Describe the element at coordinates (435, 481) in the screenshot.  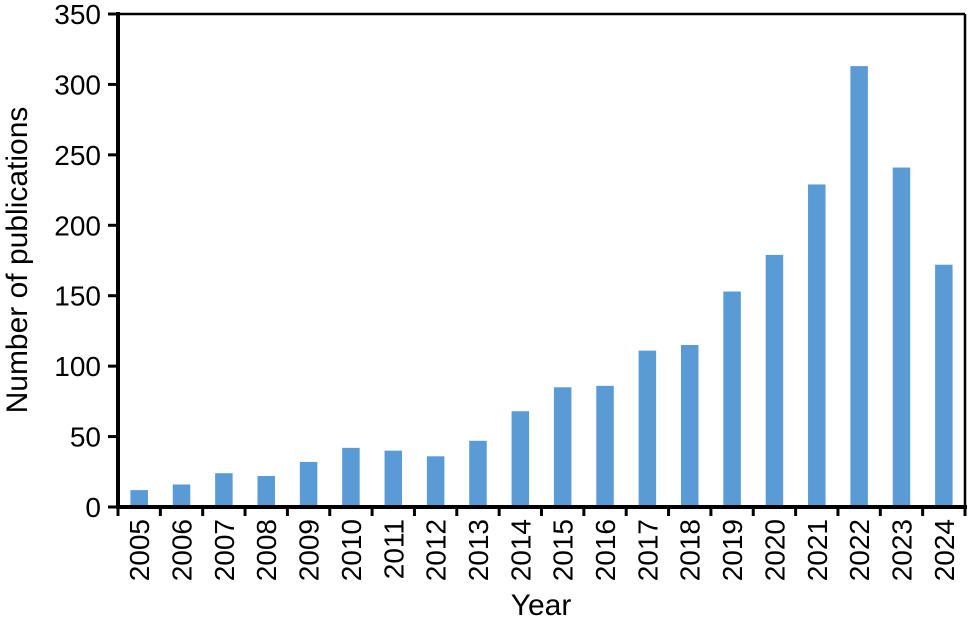
I see `bar-2012` at that location.